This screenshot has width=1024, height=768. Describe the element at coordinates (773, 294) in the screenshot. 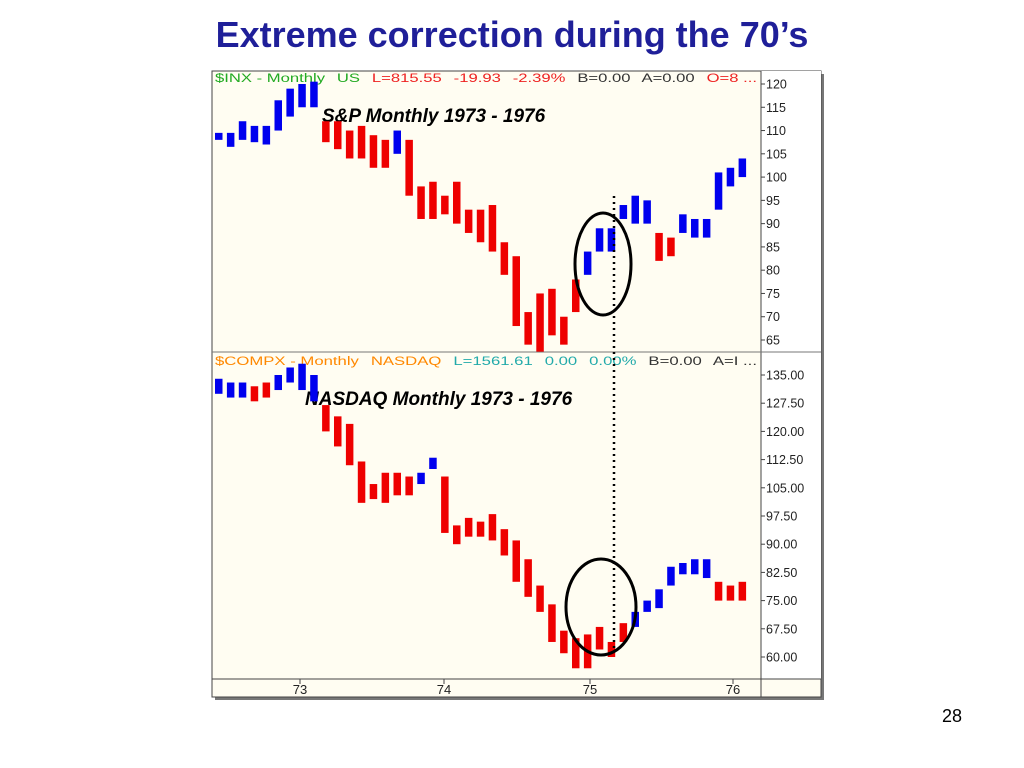

I see `sp-y-tick-label: 75` at that location.